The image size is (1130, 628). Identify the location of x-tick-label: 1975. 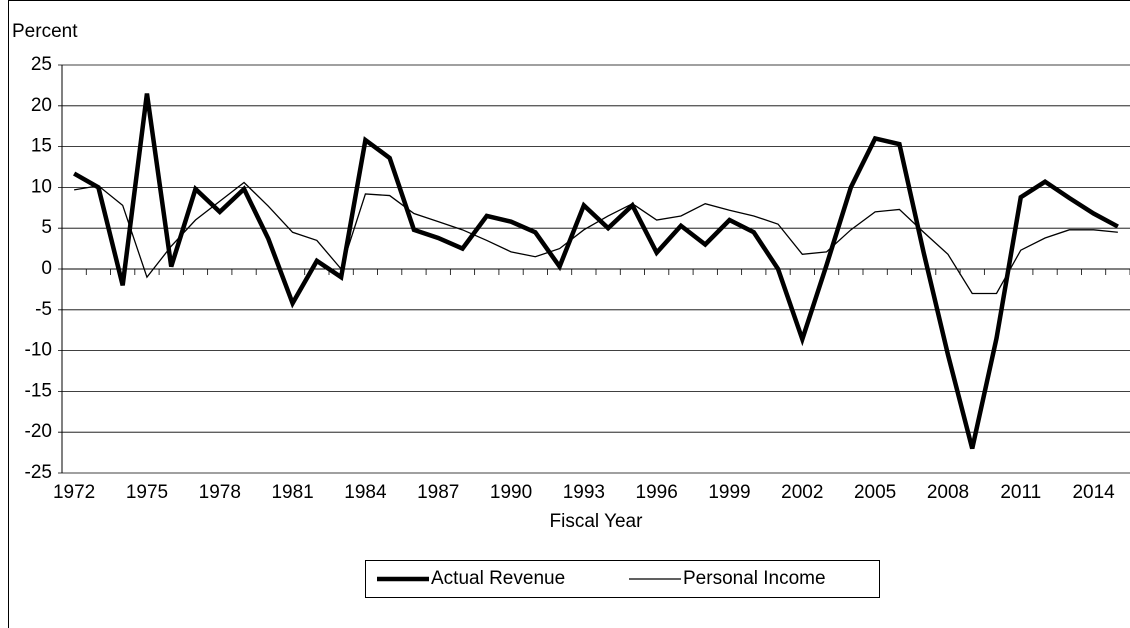
(147, 492).